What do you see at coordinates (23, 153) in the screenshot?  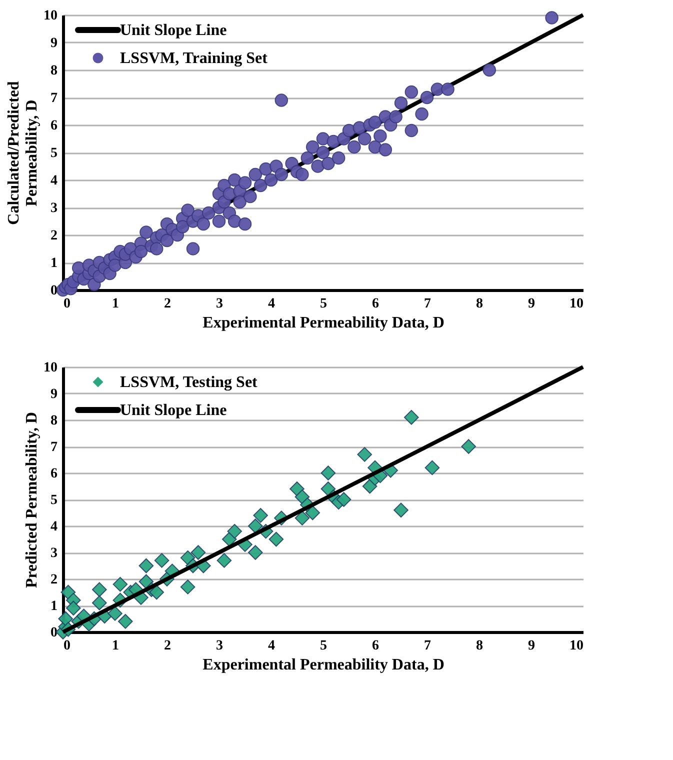 I see `y-axis-title: Calculated/Predicted Permeability, D` at bounding box center [23, 153].